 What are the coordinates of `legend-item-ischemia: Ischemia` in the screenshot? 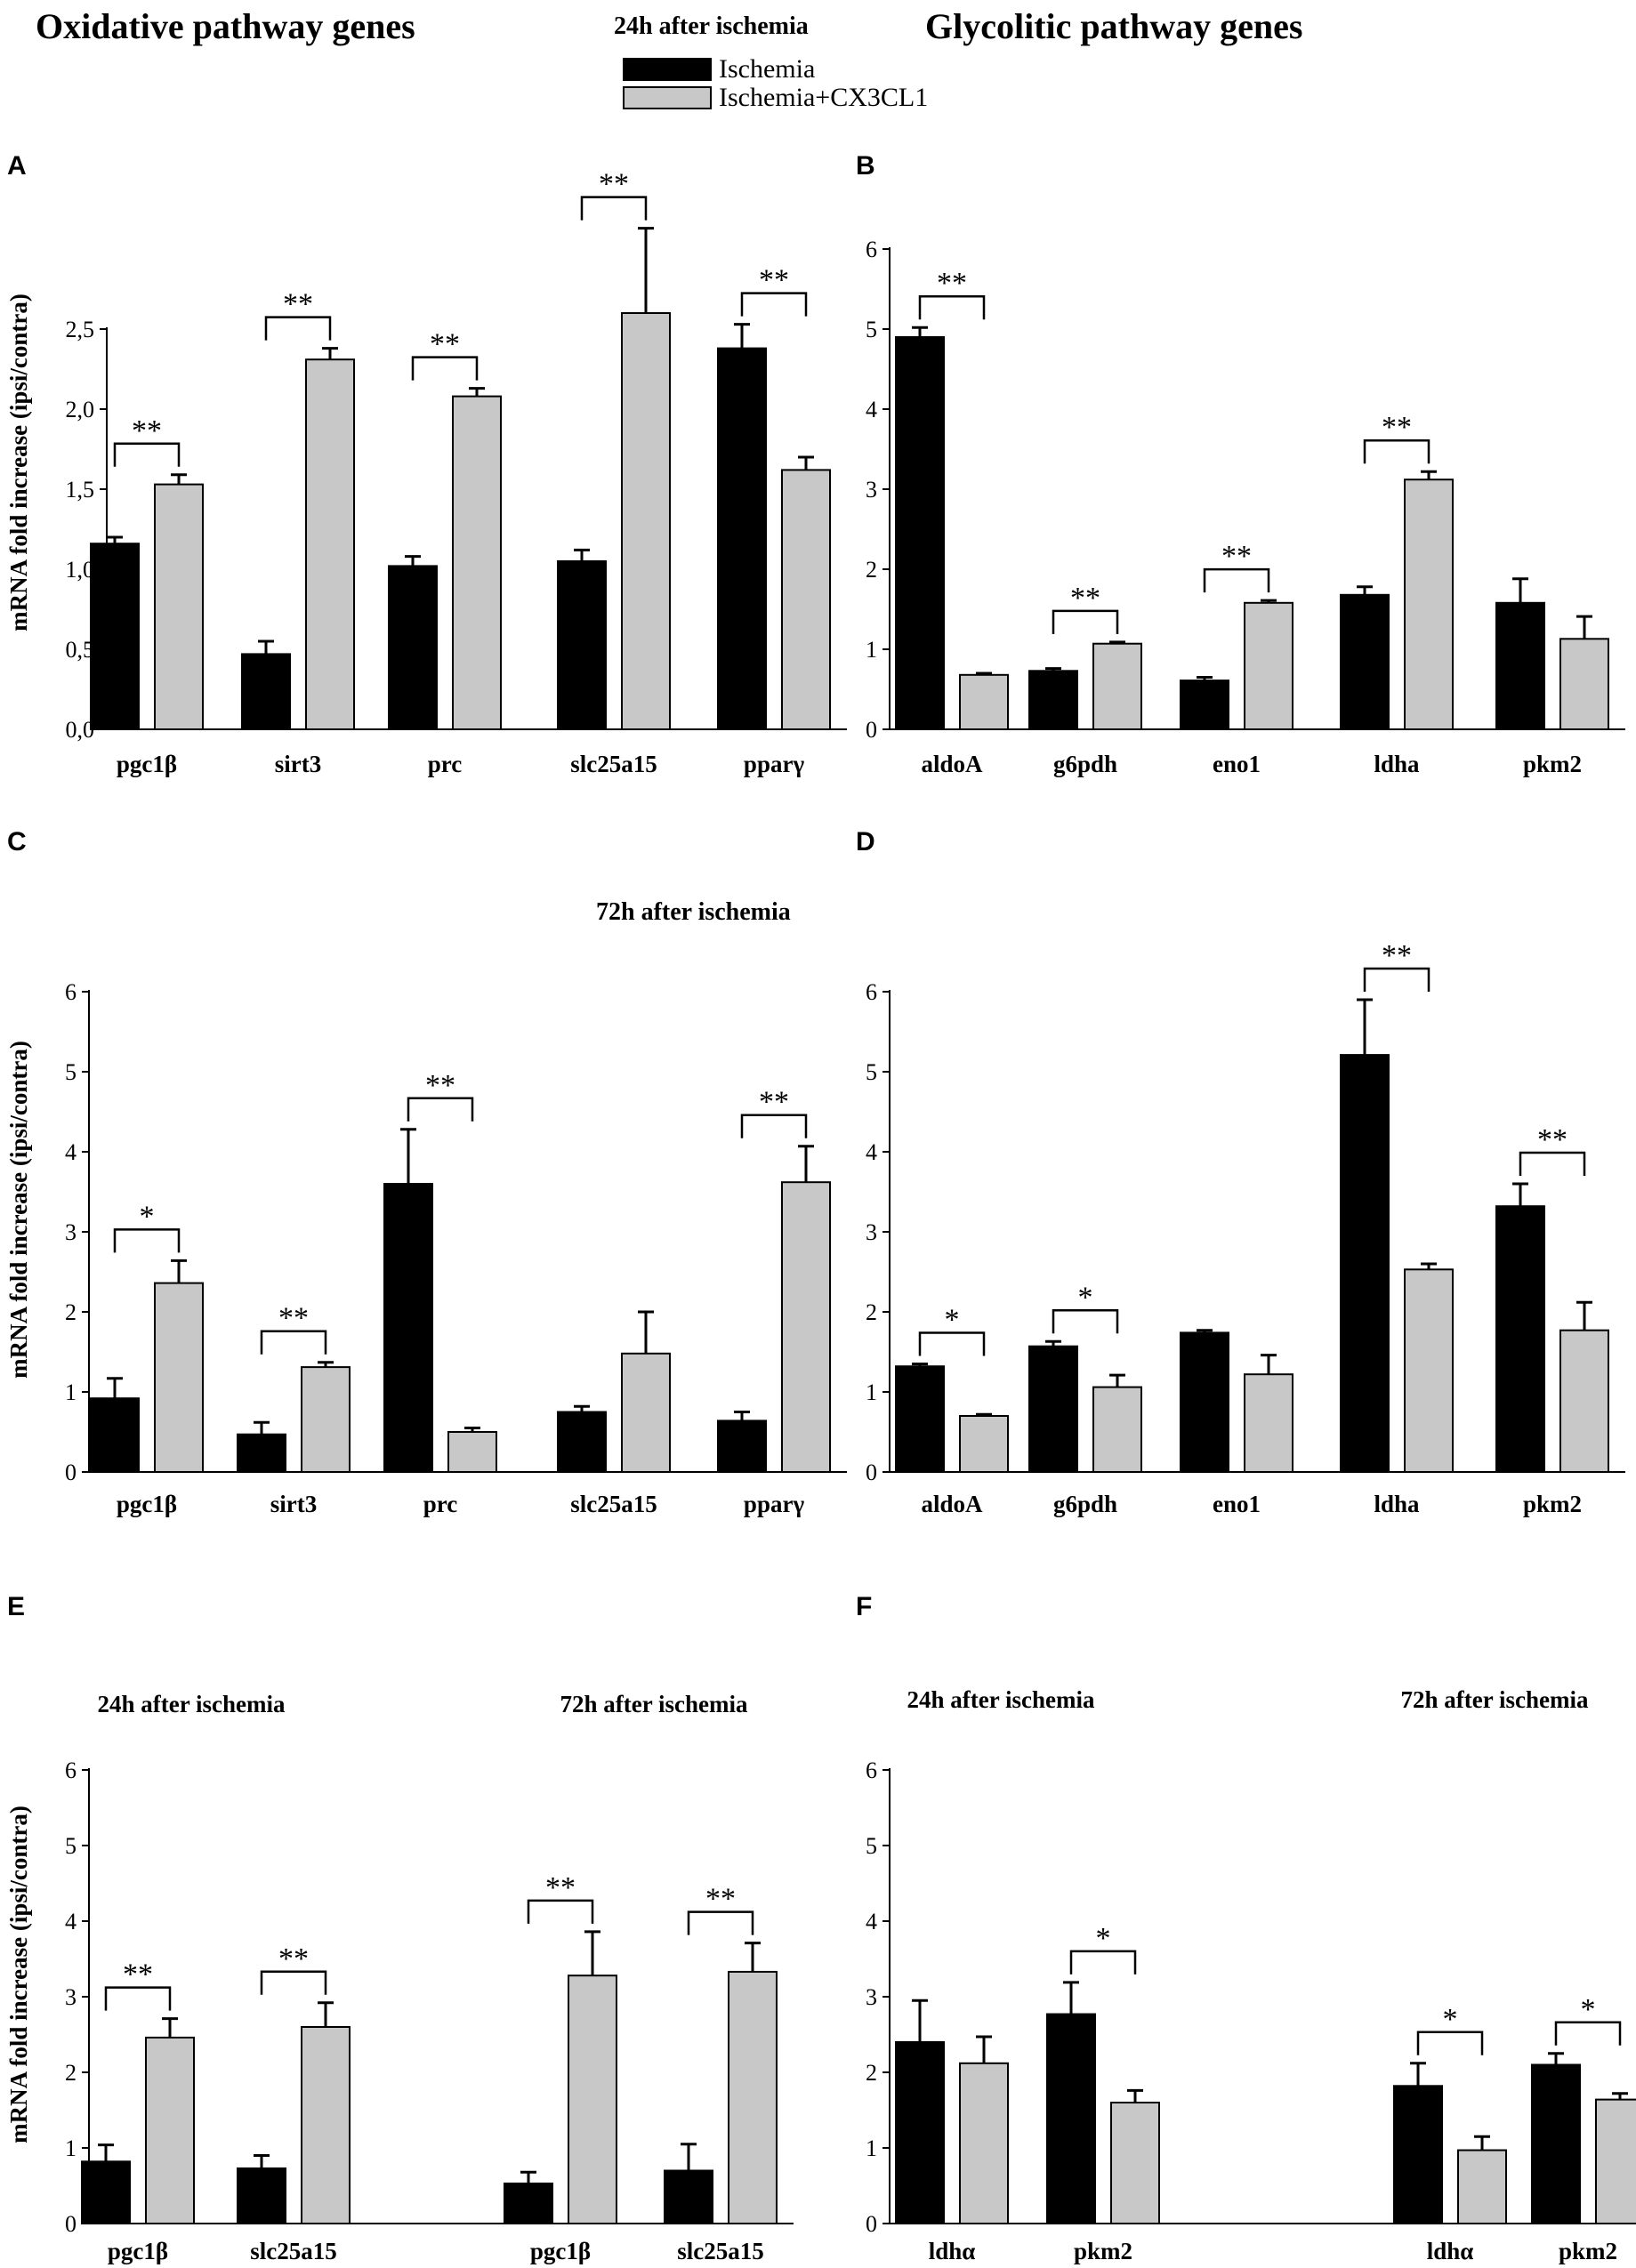 It's located at (775, 69).